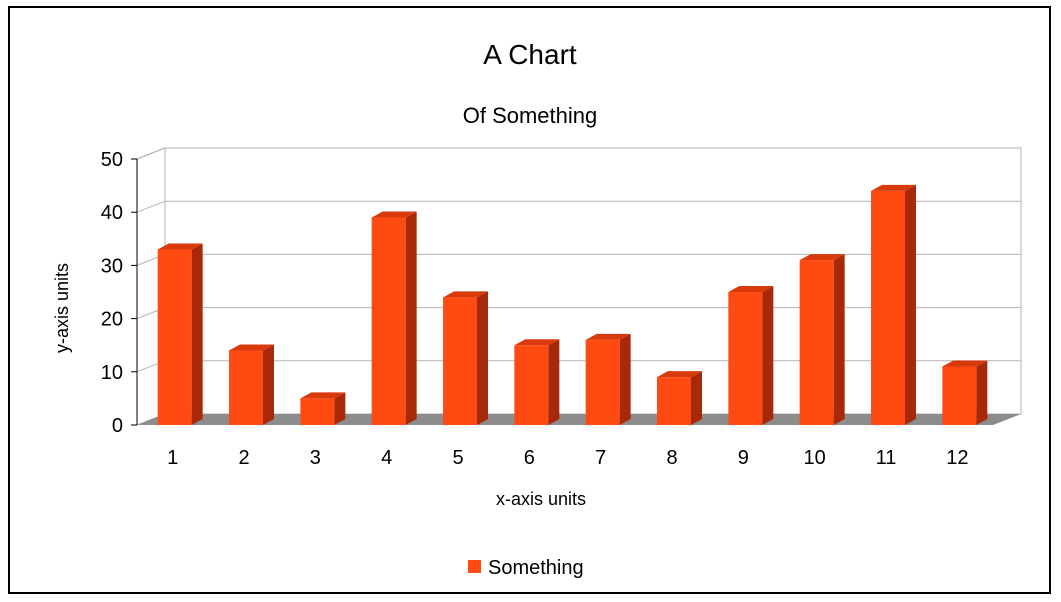  I want to click on x-tick-label: 5, so click(457, 458).